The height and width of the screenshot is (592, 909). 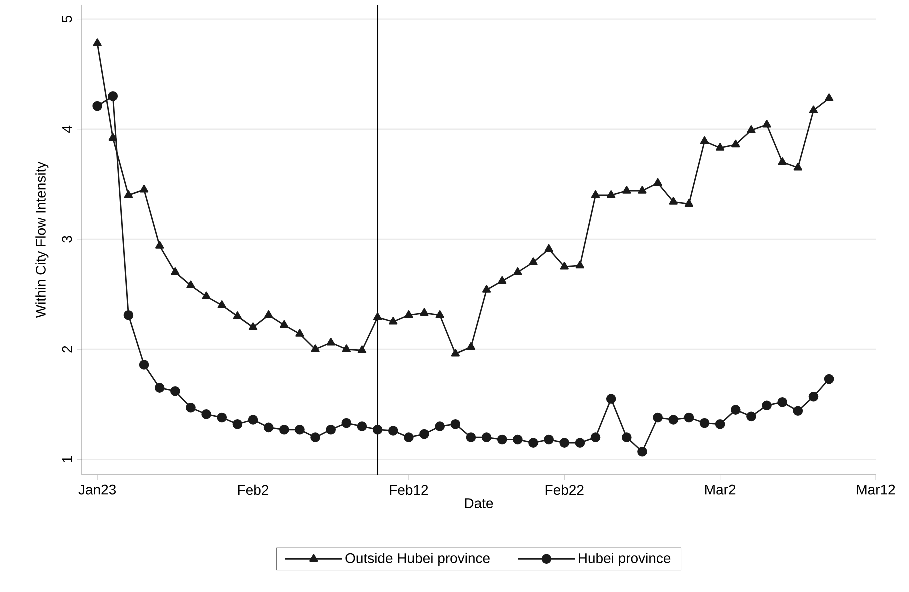 I want to click on x-tick-label: Feb22, so click(x=565, y=490).